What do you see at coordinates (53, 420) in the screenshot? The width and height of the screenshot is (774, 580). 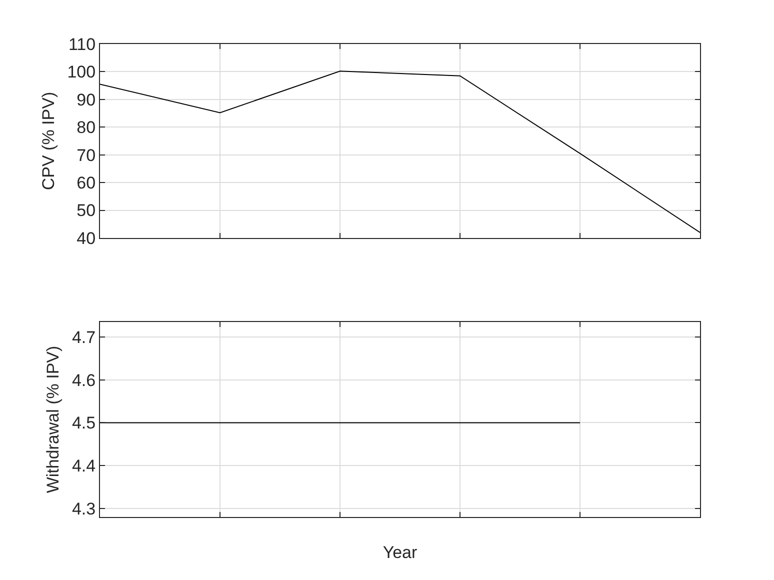 I see `y-axis-title: Withdrawal (% IPV)` at bounding box center [53, 420].